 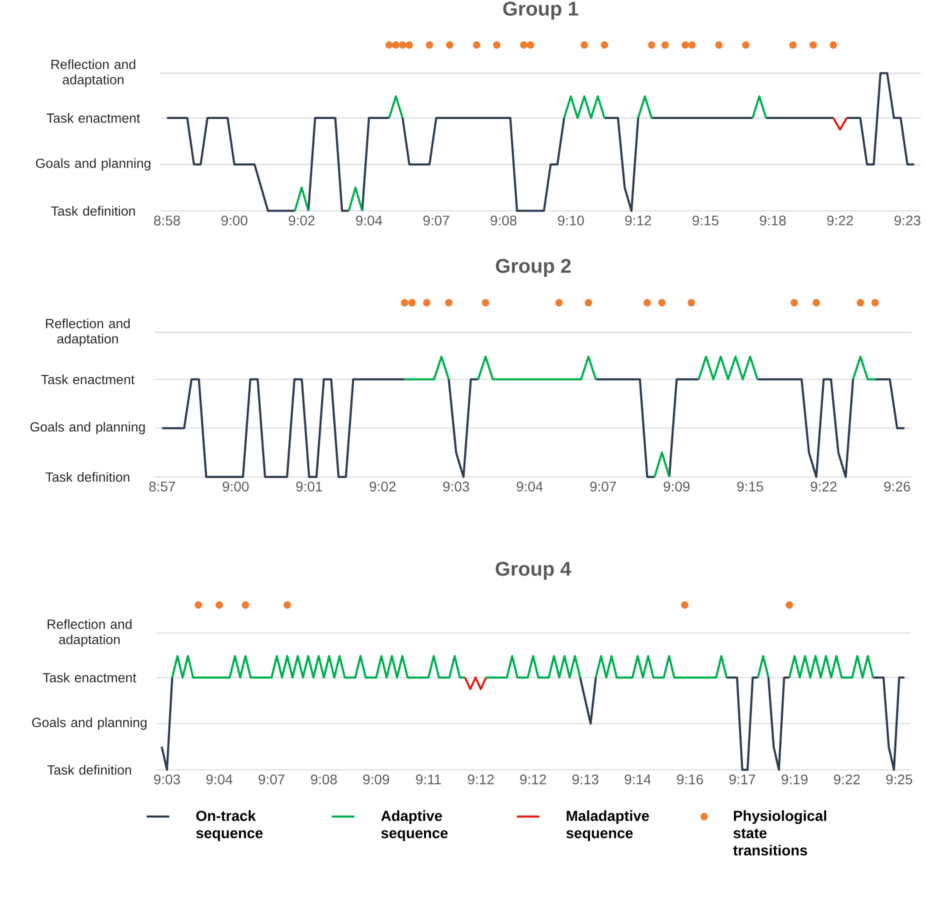 I want to click on x-tick-label: 9:19, so click(x=795, y=779).